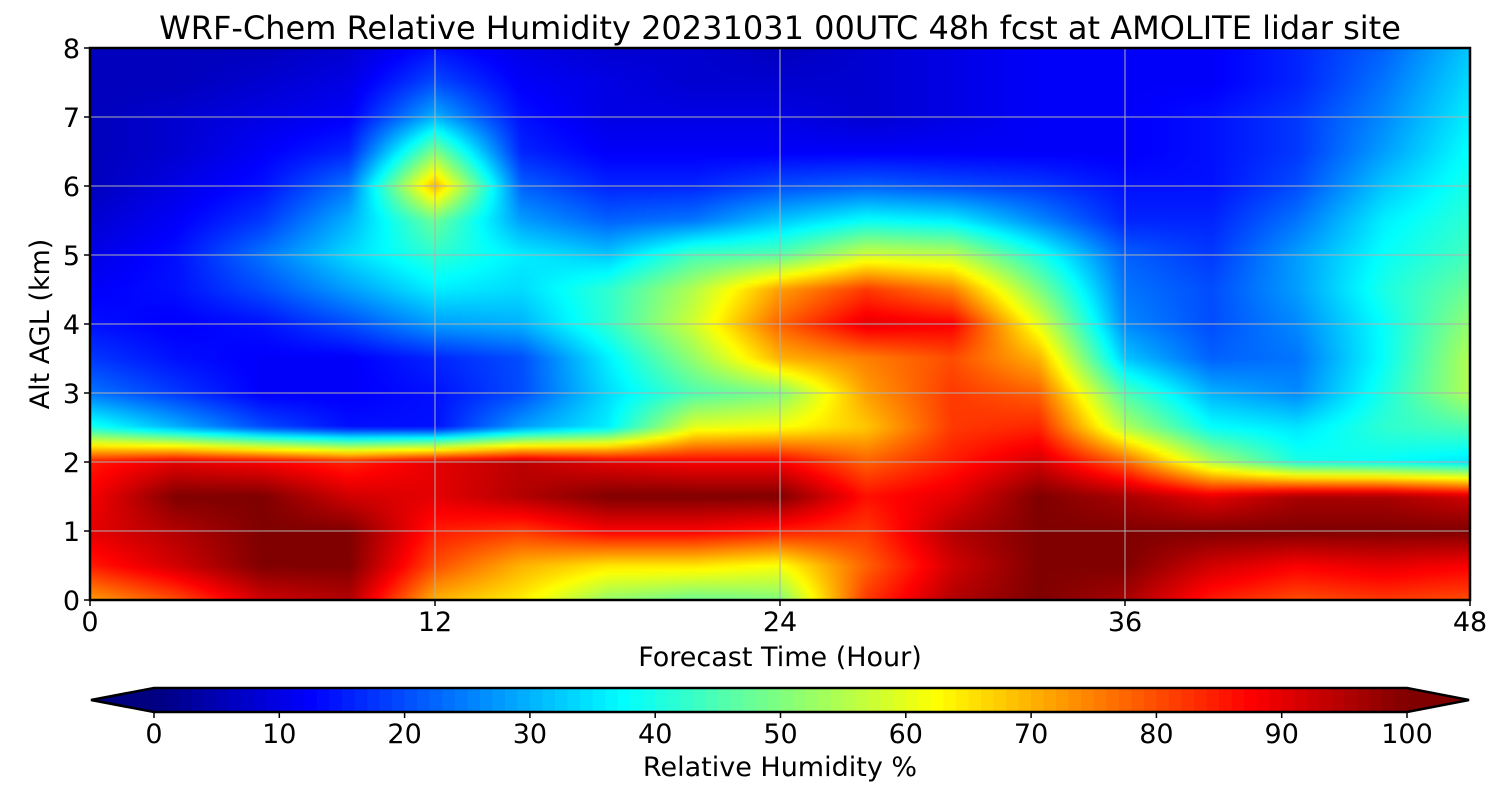  I want to click on y-axis-ticks: 0 1 2 3 4 5 6 7 8, so click(76, 325).